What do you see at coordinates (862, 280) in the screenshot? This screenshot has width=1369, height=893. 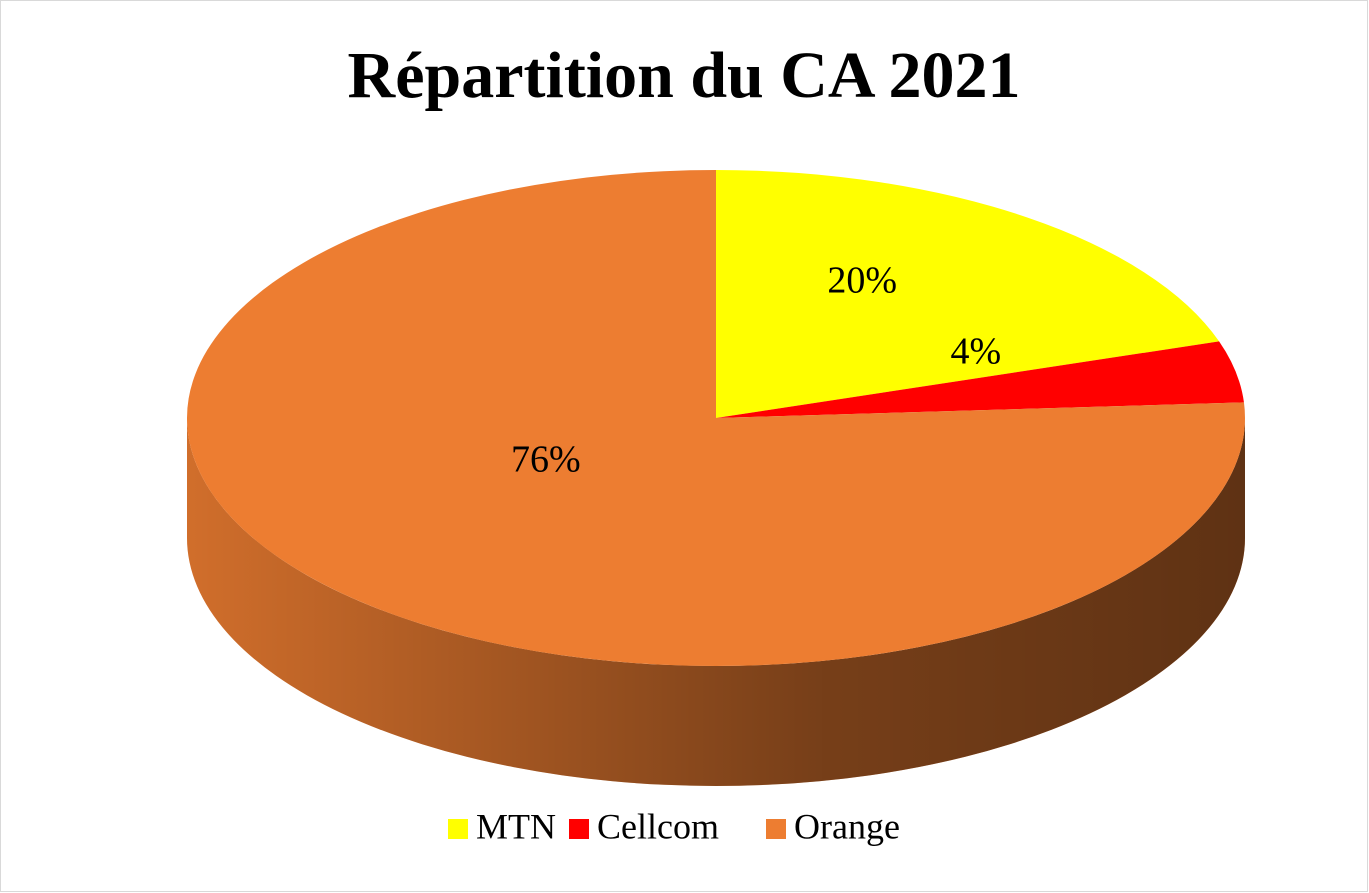 I see `data-label: 20%` at bounding box center [862, 280].